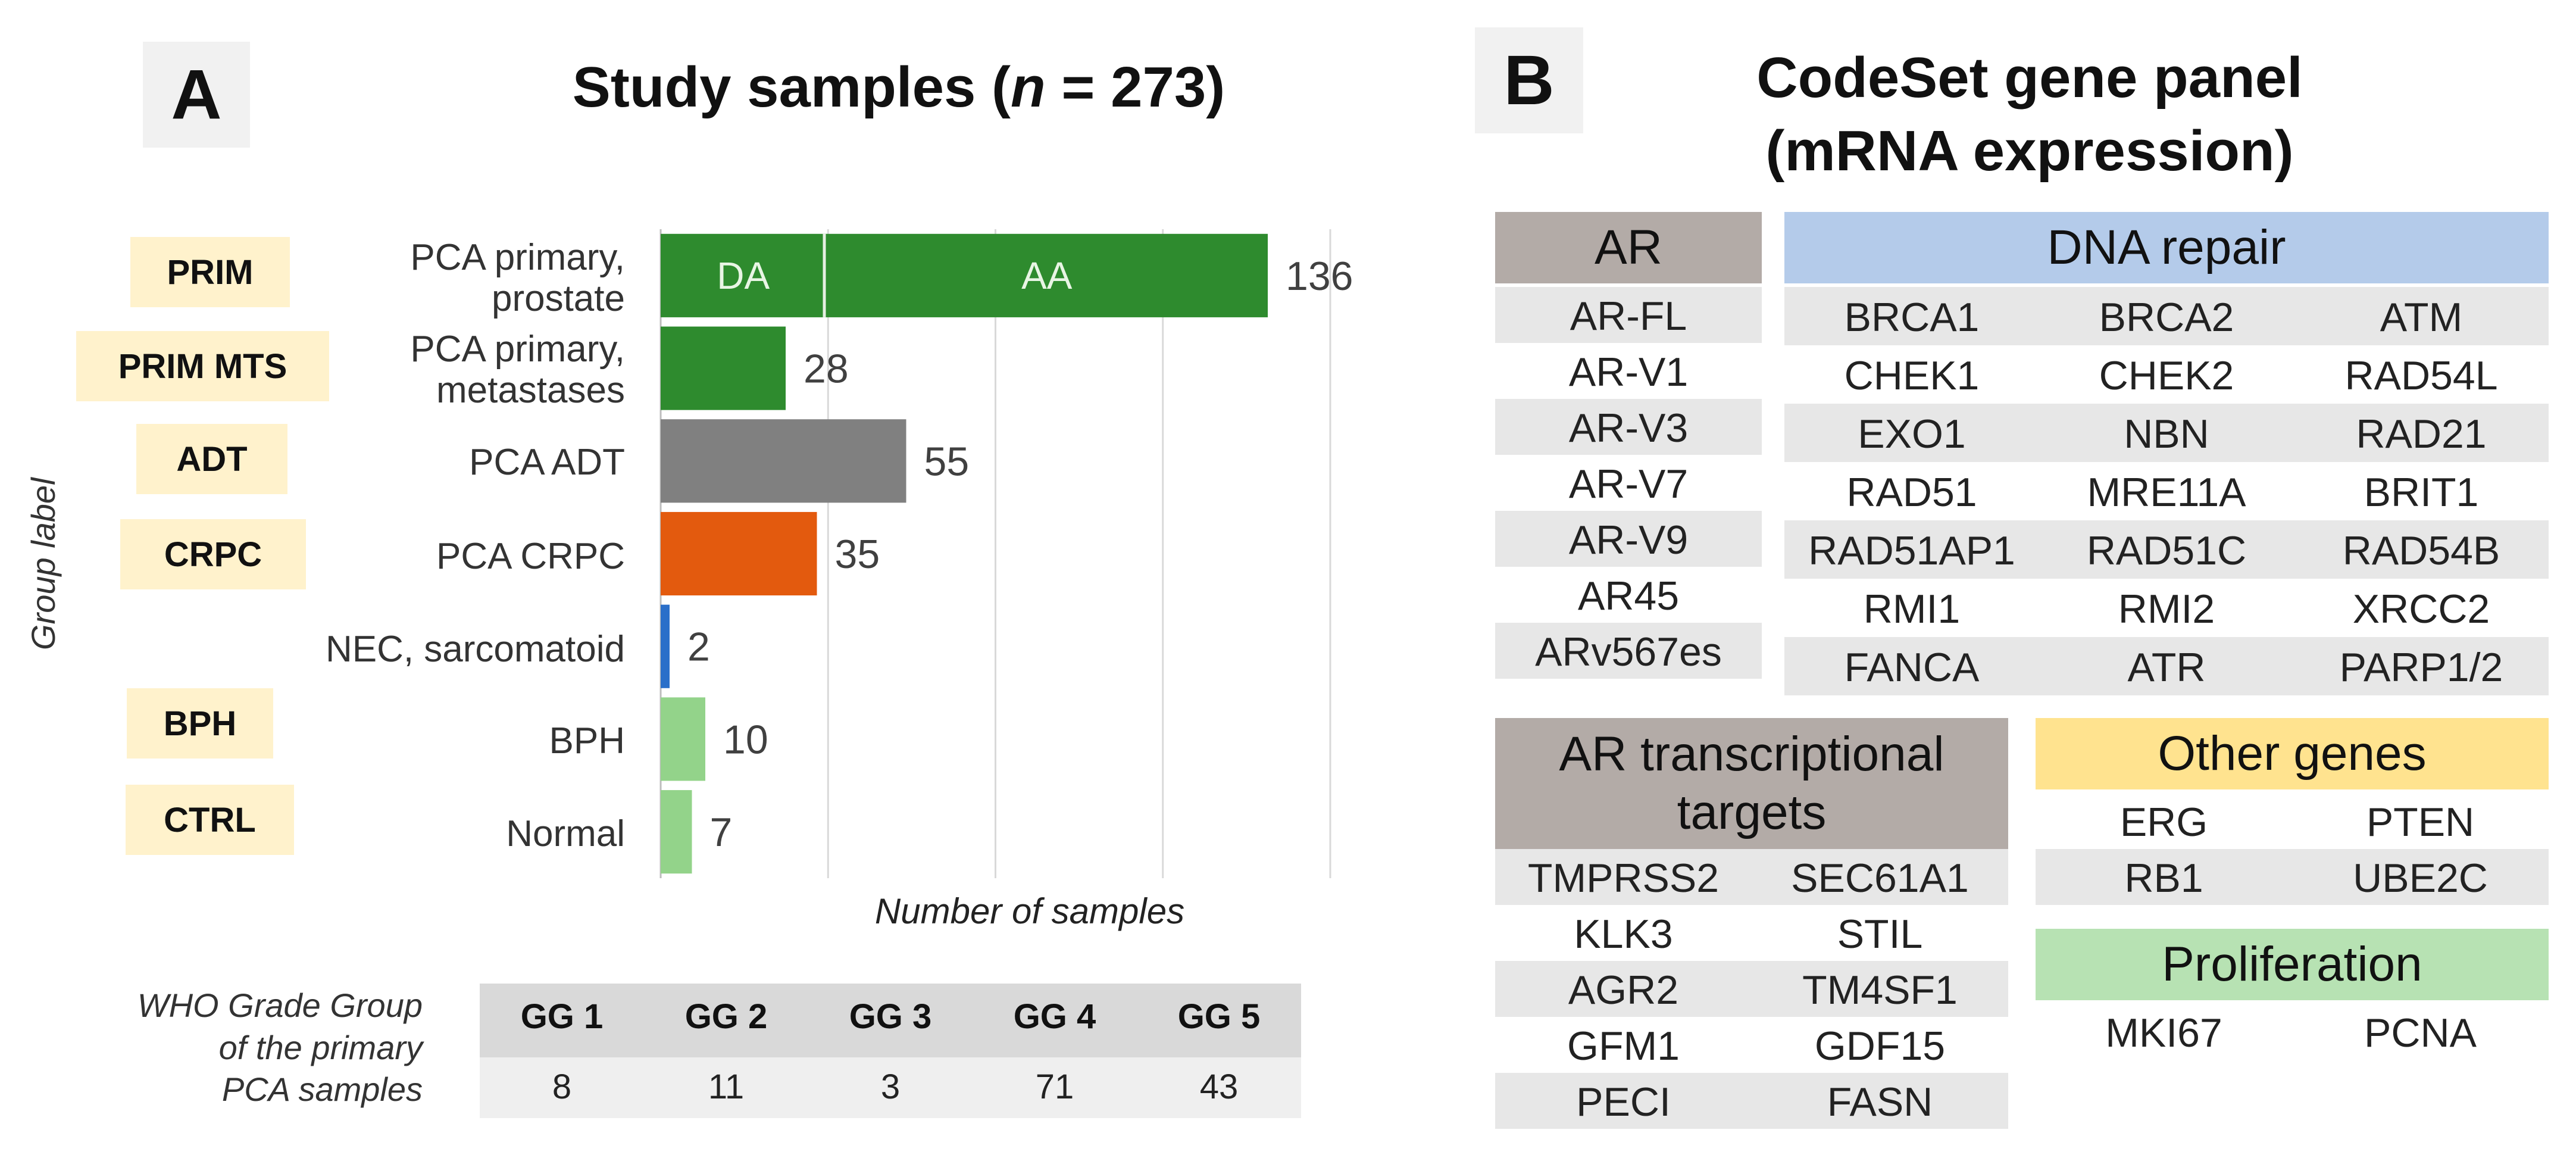 This screenshot has height=1158, width=2576. Describe the element at coordinates (1912, 609) in the screenshot. I see `dna-repair-gene: RMI1` at that location.